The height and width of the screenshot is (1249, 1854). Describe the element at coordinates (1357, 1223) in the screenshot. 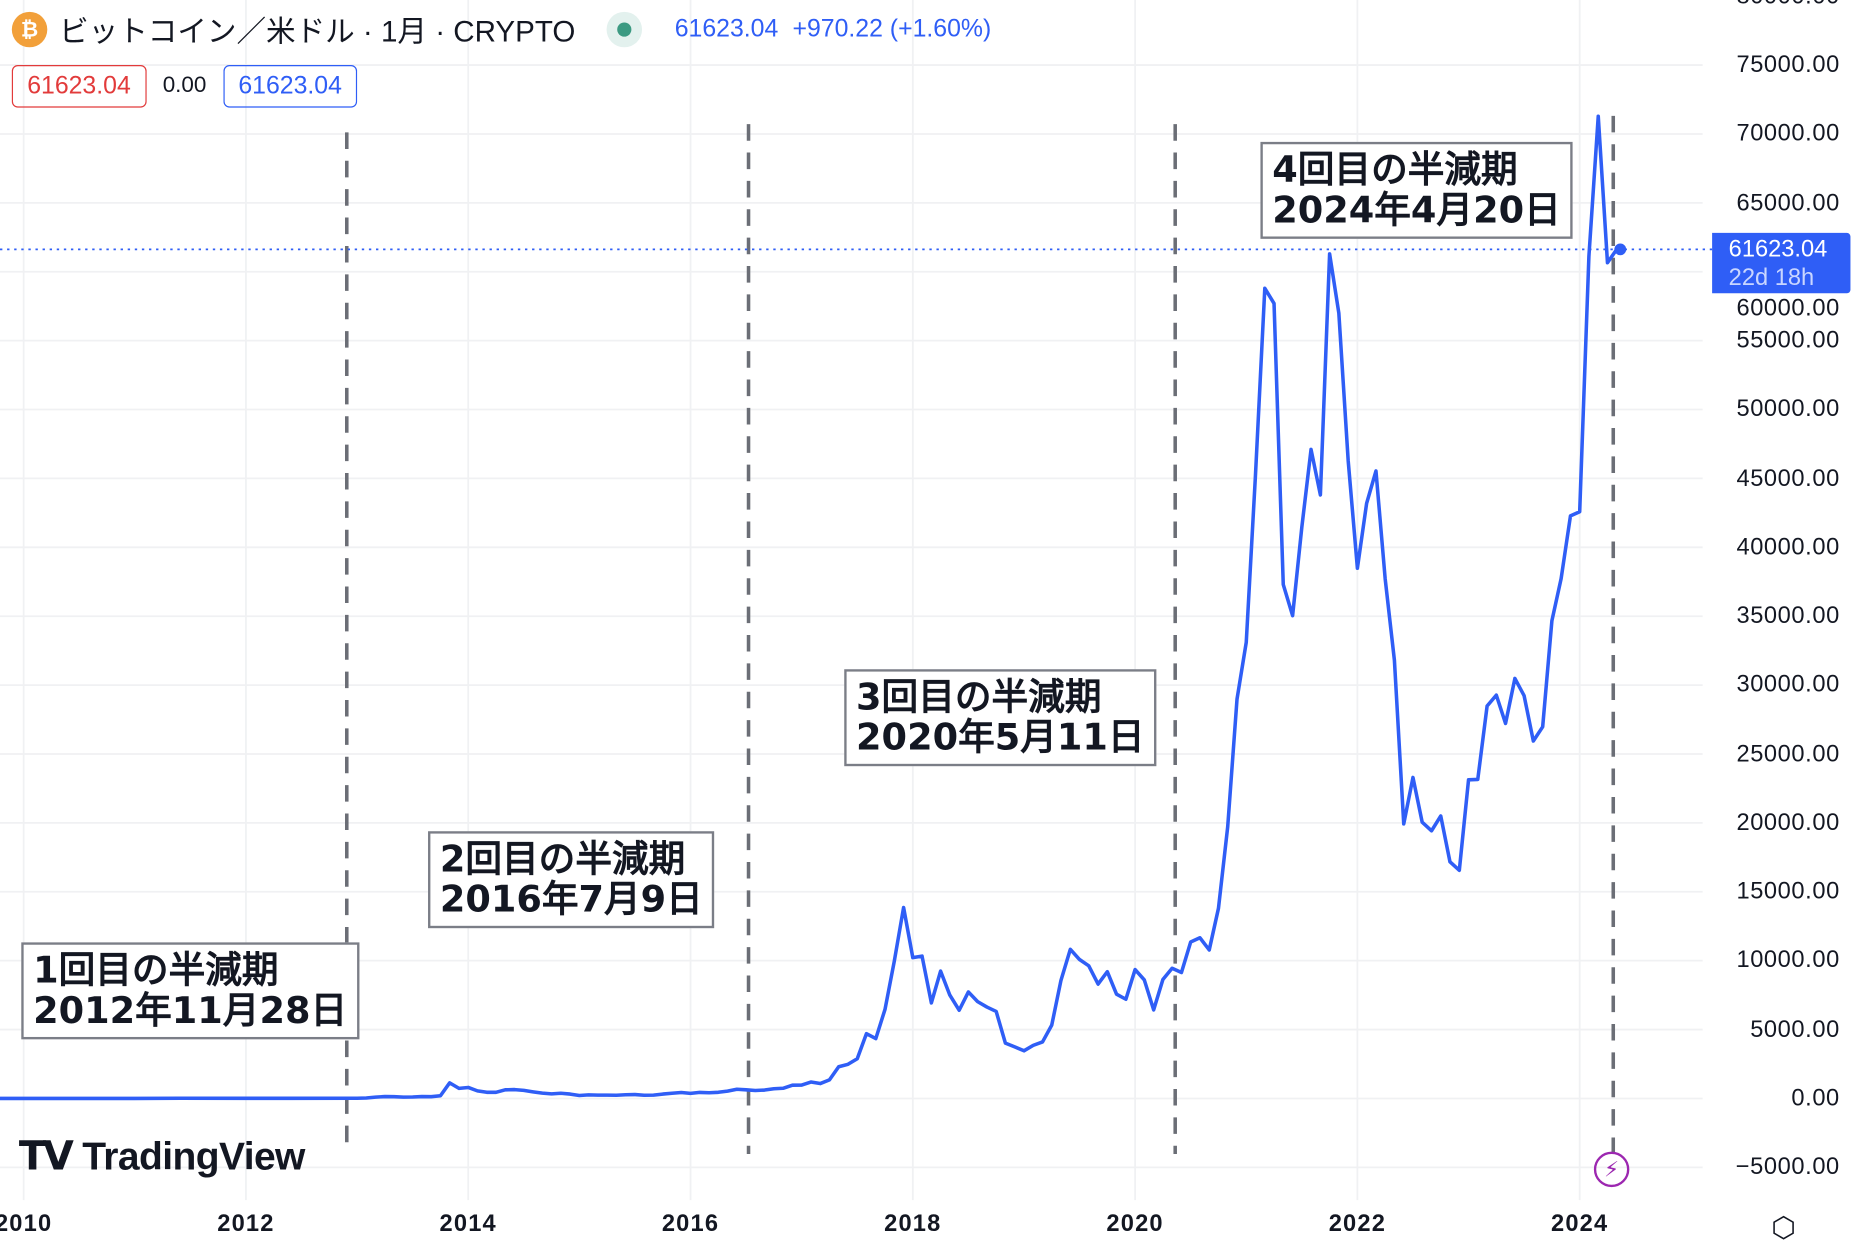

I see `time-tick-label: 2022` at that location.